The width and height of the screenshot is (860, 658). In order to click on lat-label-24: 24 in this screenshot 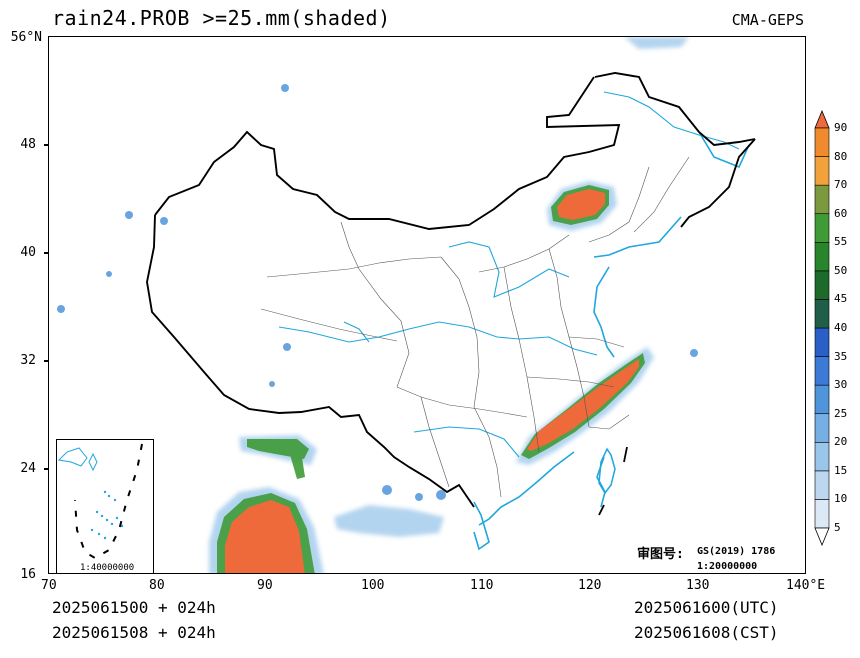, I will do `click(28, 468)`.